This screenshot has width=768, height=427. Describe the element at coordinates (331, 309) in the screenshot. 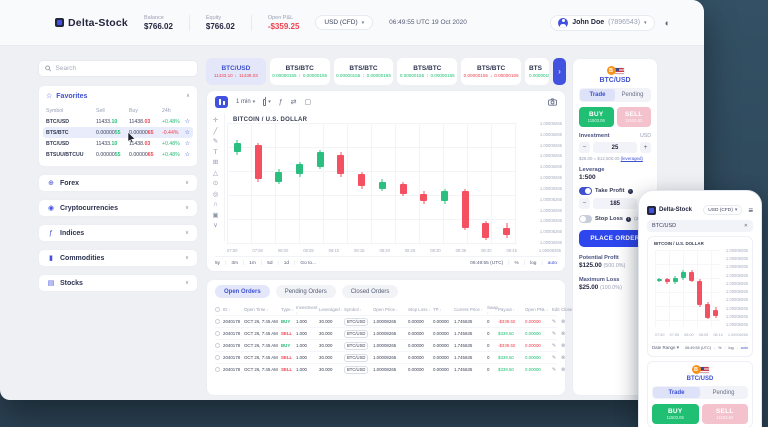

I see `column-leveraged: Leveraged ↕` at that location.